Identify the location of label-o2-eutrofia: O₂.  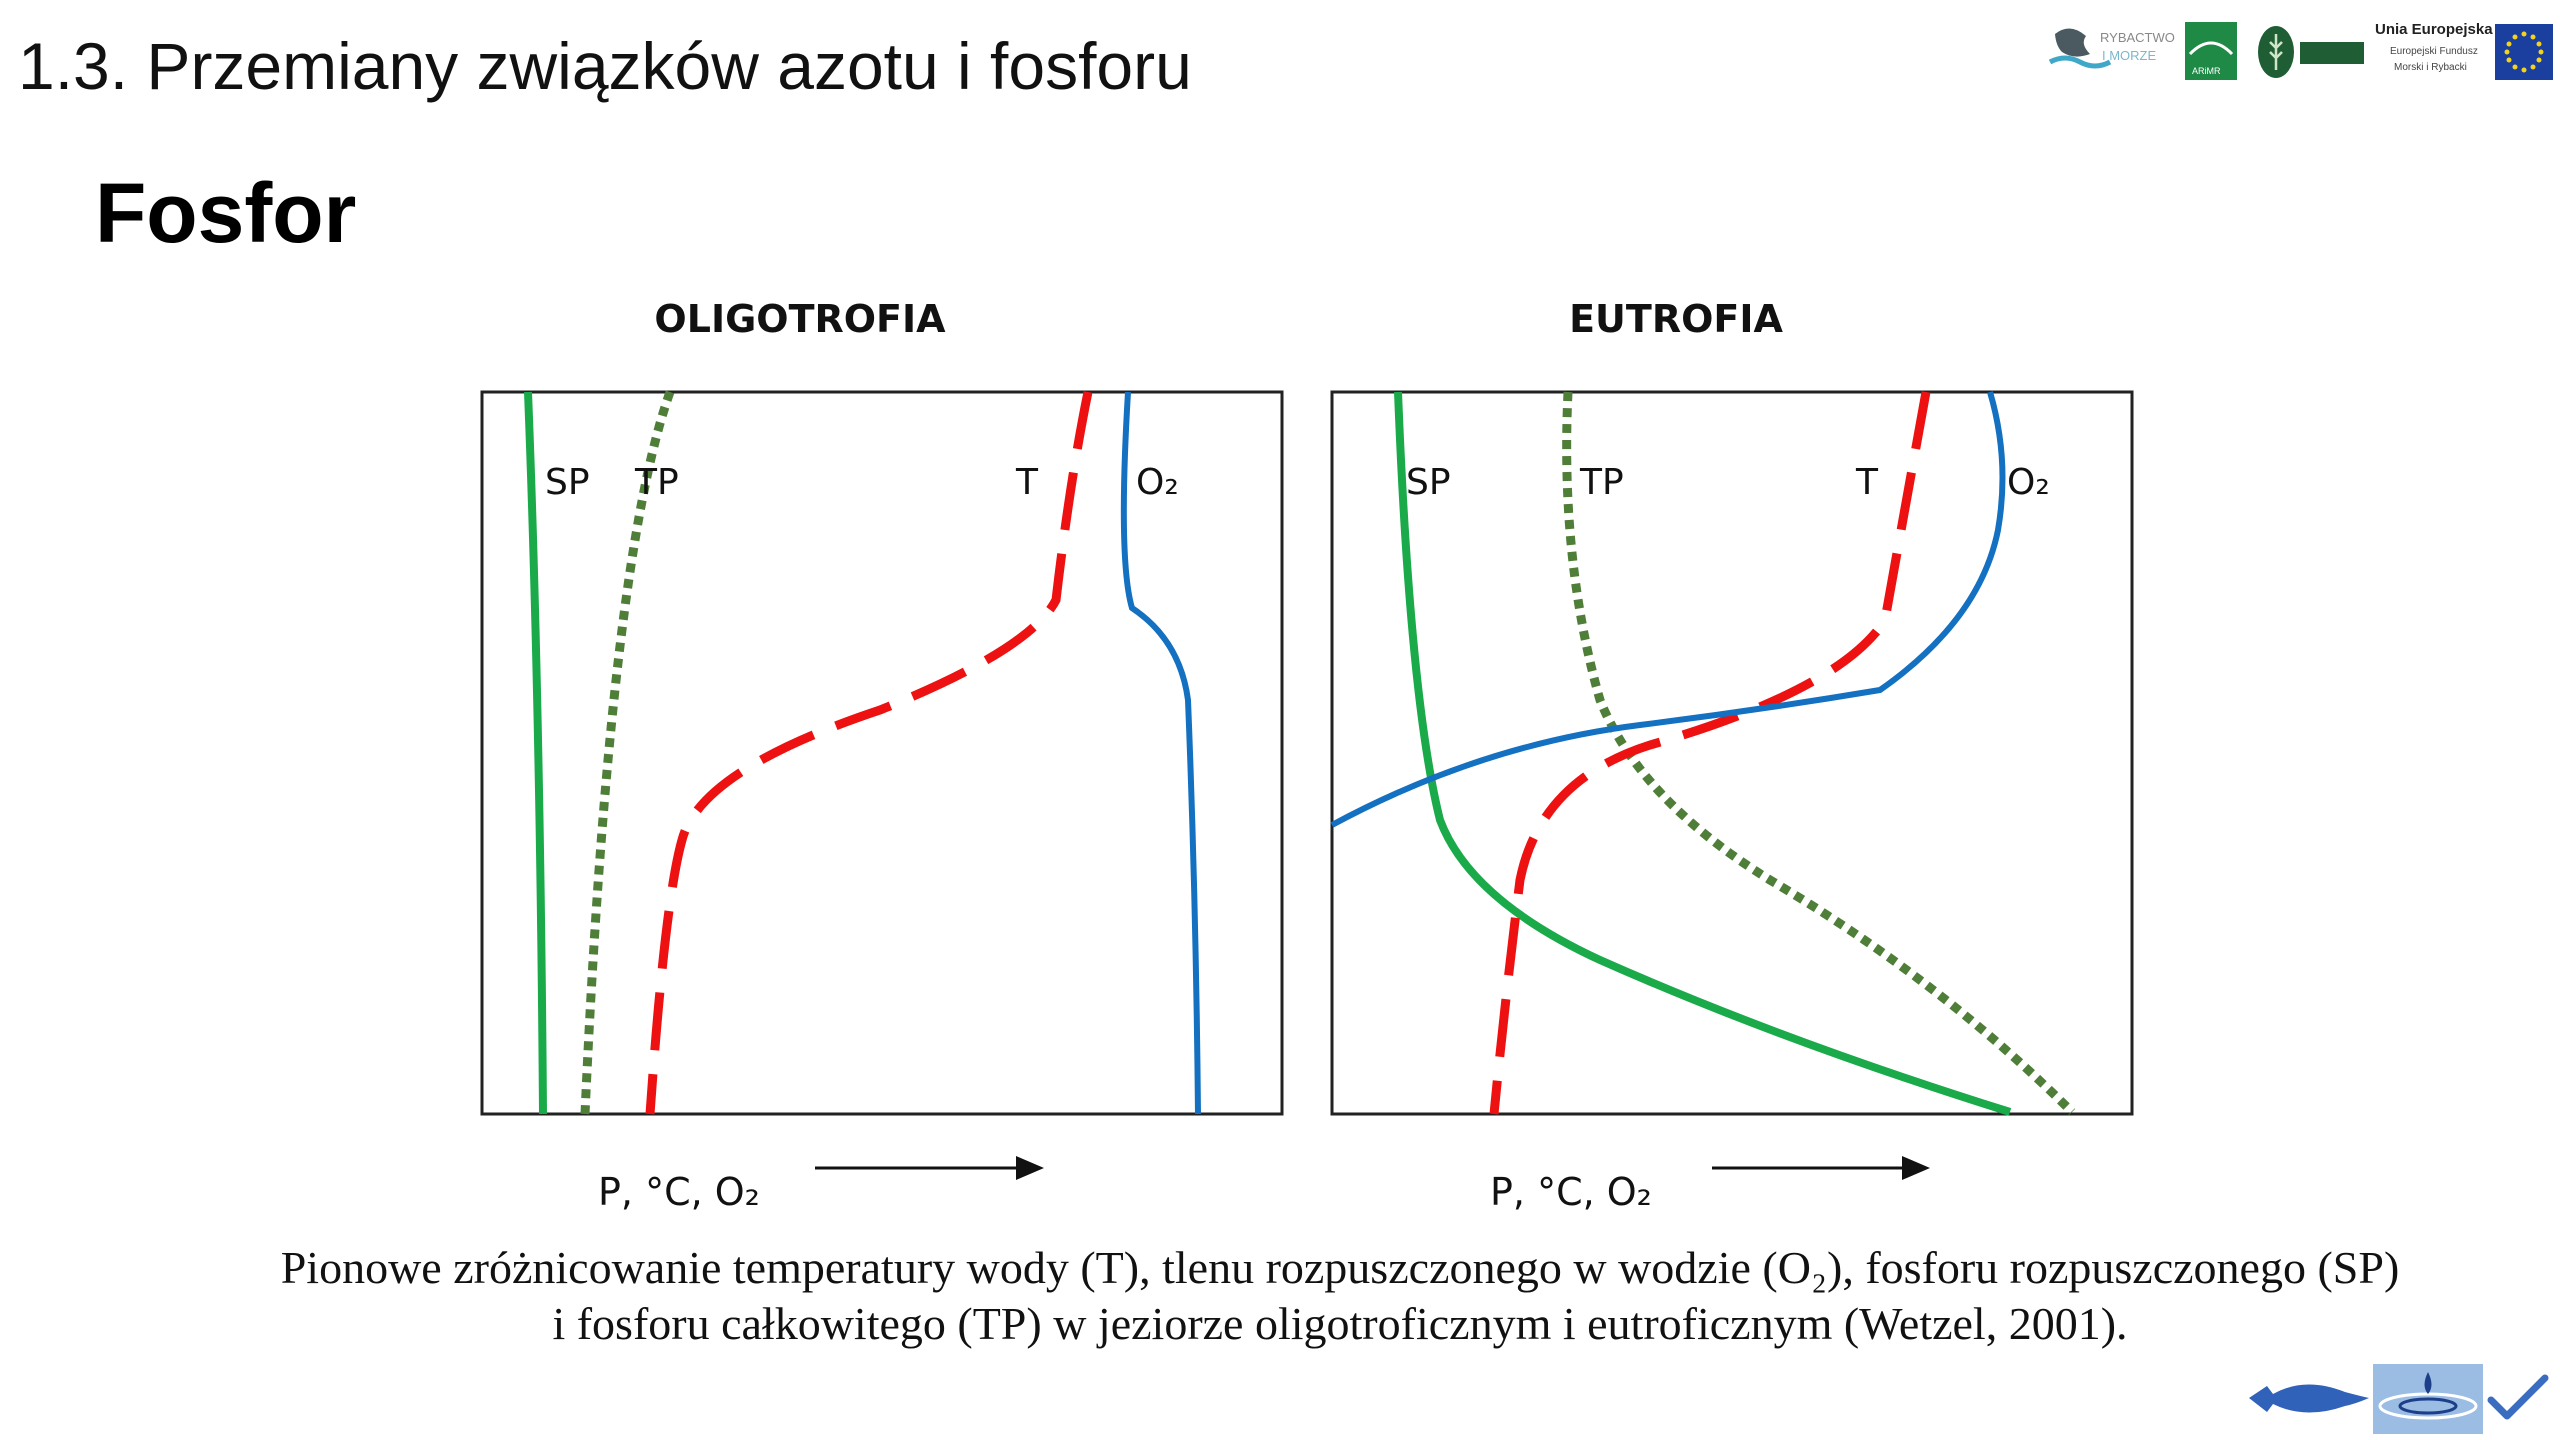
(2028, 482).